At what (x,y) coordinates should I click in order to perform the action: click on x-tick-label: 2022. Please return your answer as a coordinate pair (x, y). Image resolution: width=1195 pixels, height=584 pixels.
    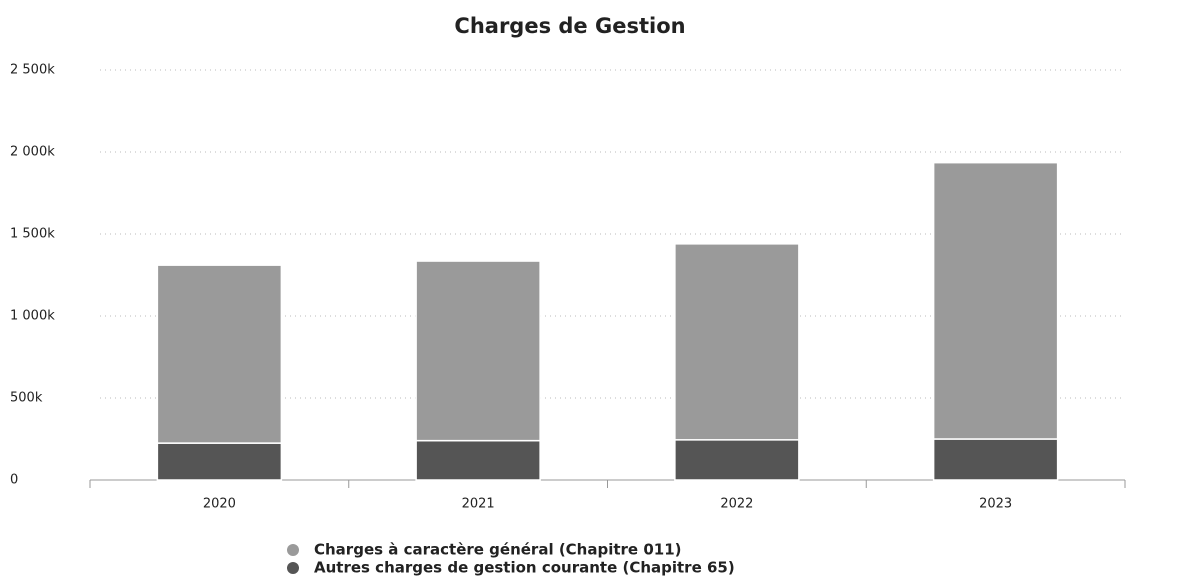
    Looking at the image, I should click on (736, 504).